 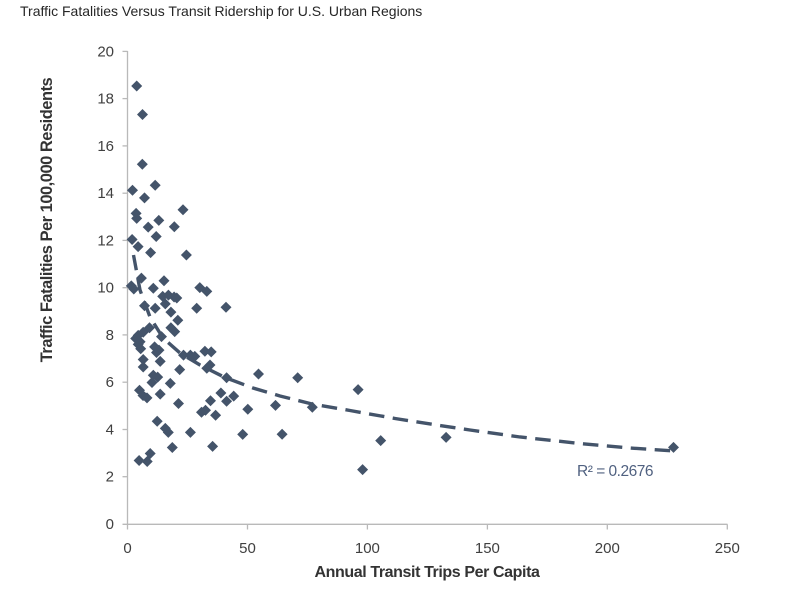 What do you see at coordinates (615, 471) in the screenshot?
I see `svg-text: R² = 0.2676` at bounding box center [615, 471].